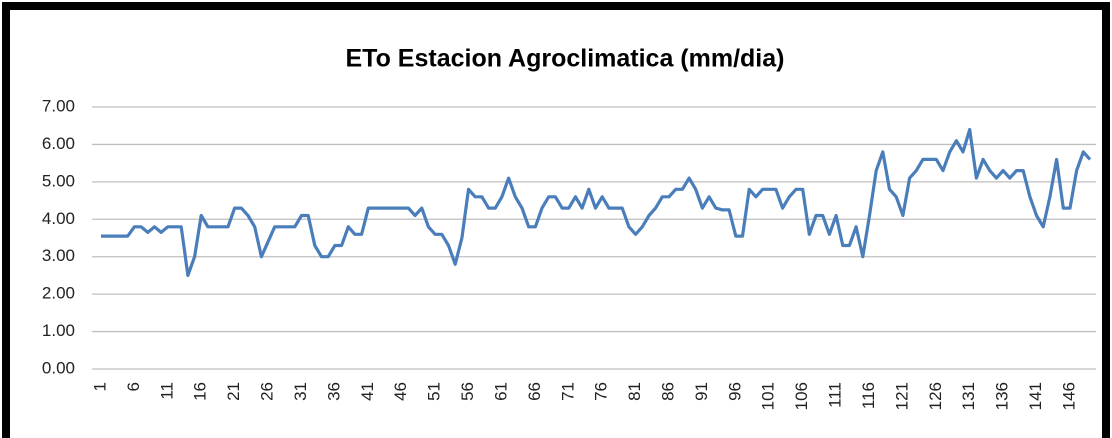 This screenshot has width=1112, height=438. I want to click on x-tick-label: 16, so click(200, 391).